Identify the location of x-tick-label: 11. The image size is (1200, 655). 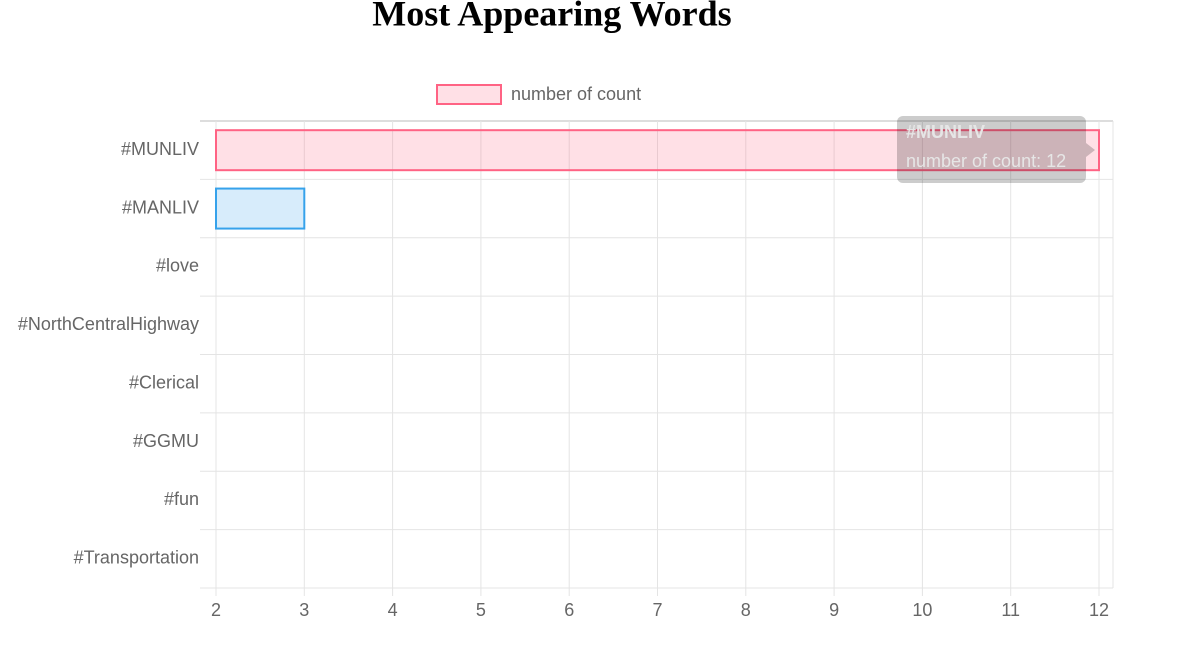
(1010, 610).